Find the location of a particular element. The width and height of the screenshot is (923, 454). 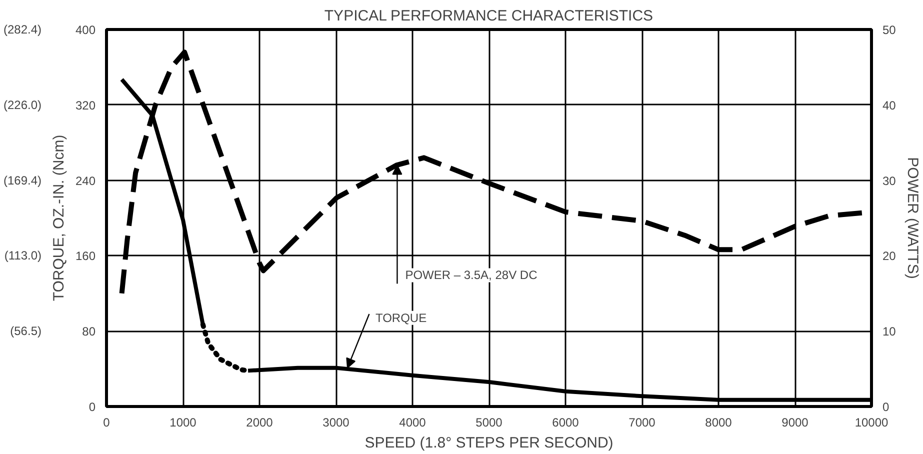

y2-tick-label: 20 is located at coordinates (889, 256).